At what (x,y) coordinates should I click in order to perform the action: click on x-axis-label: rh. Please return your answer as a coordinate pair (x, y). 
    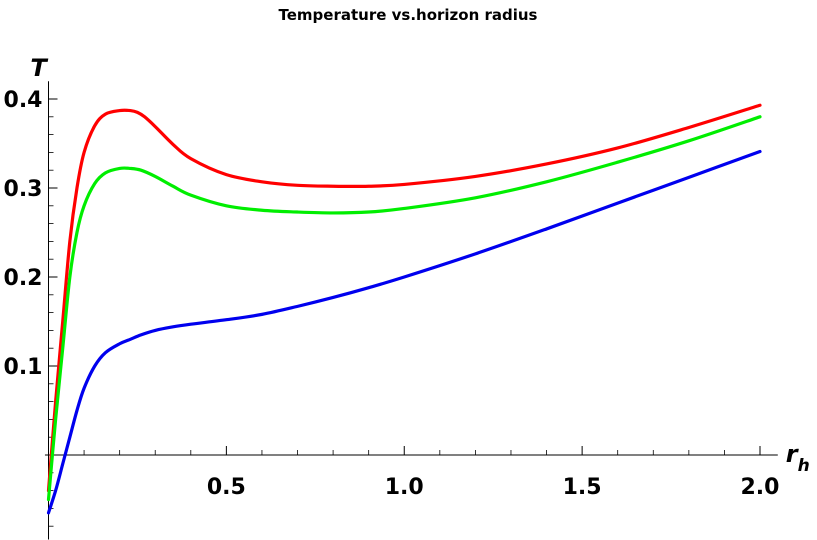
    Looking at the image, I should click on (798, 458).